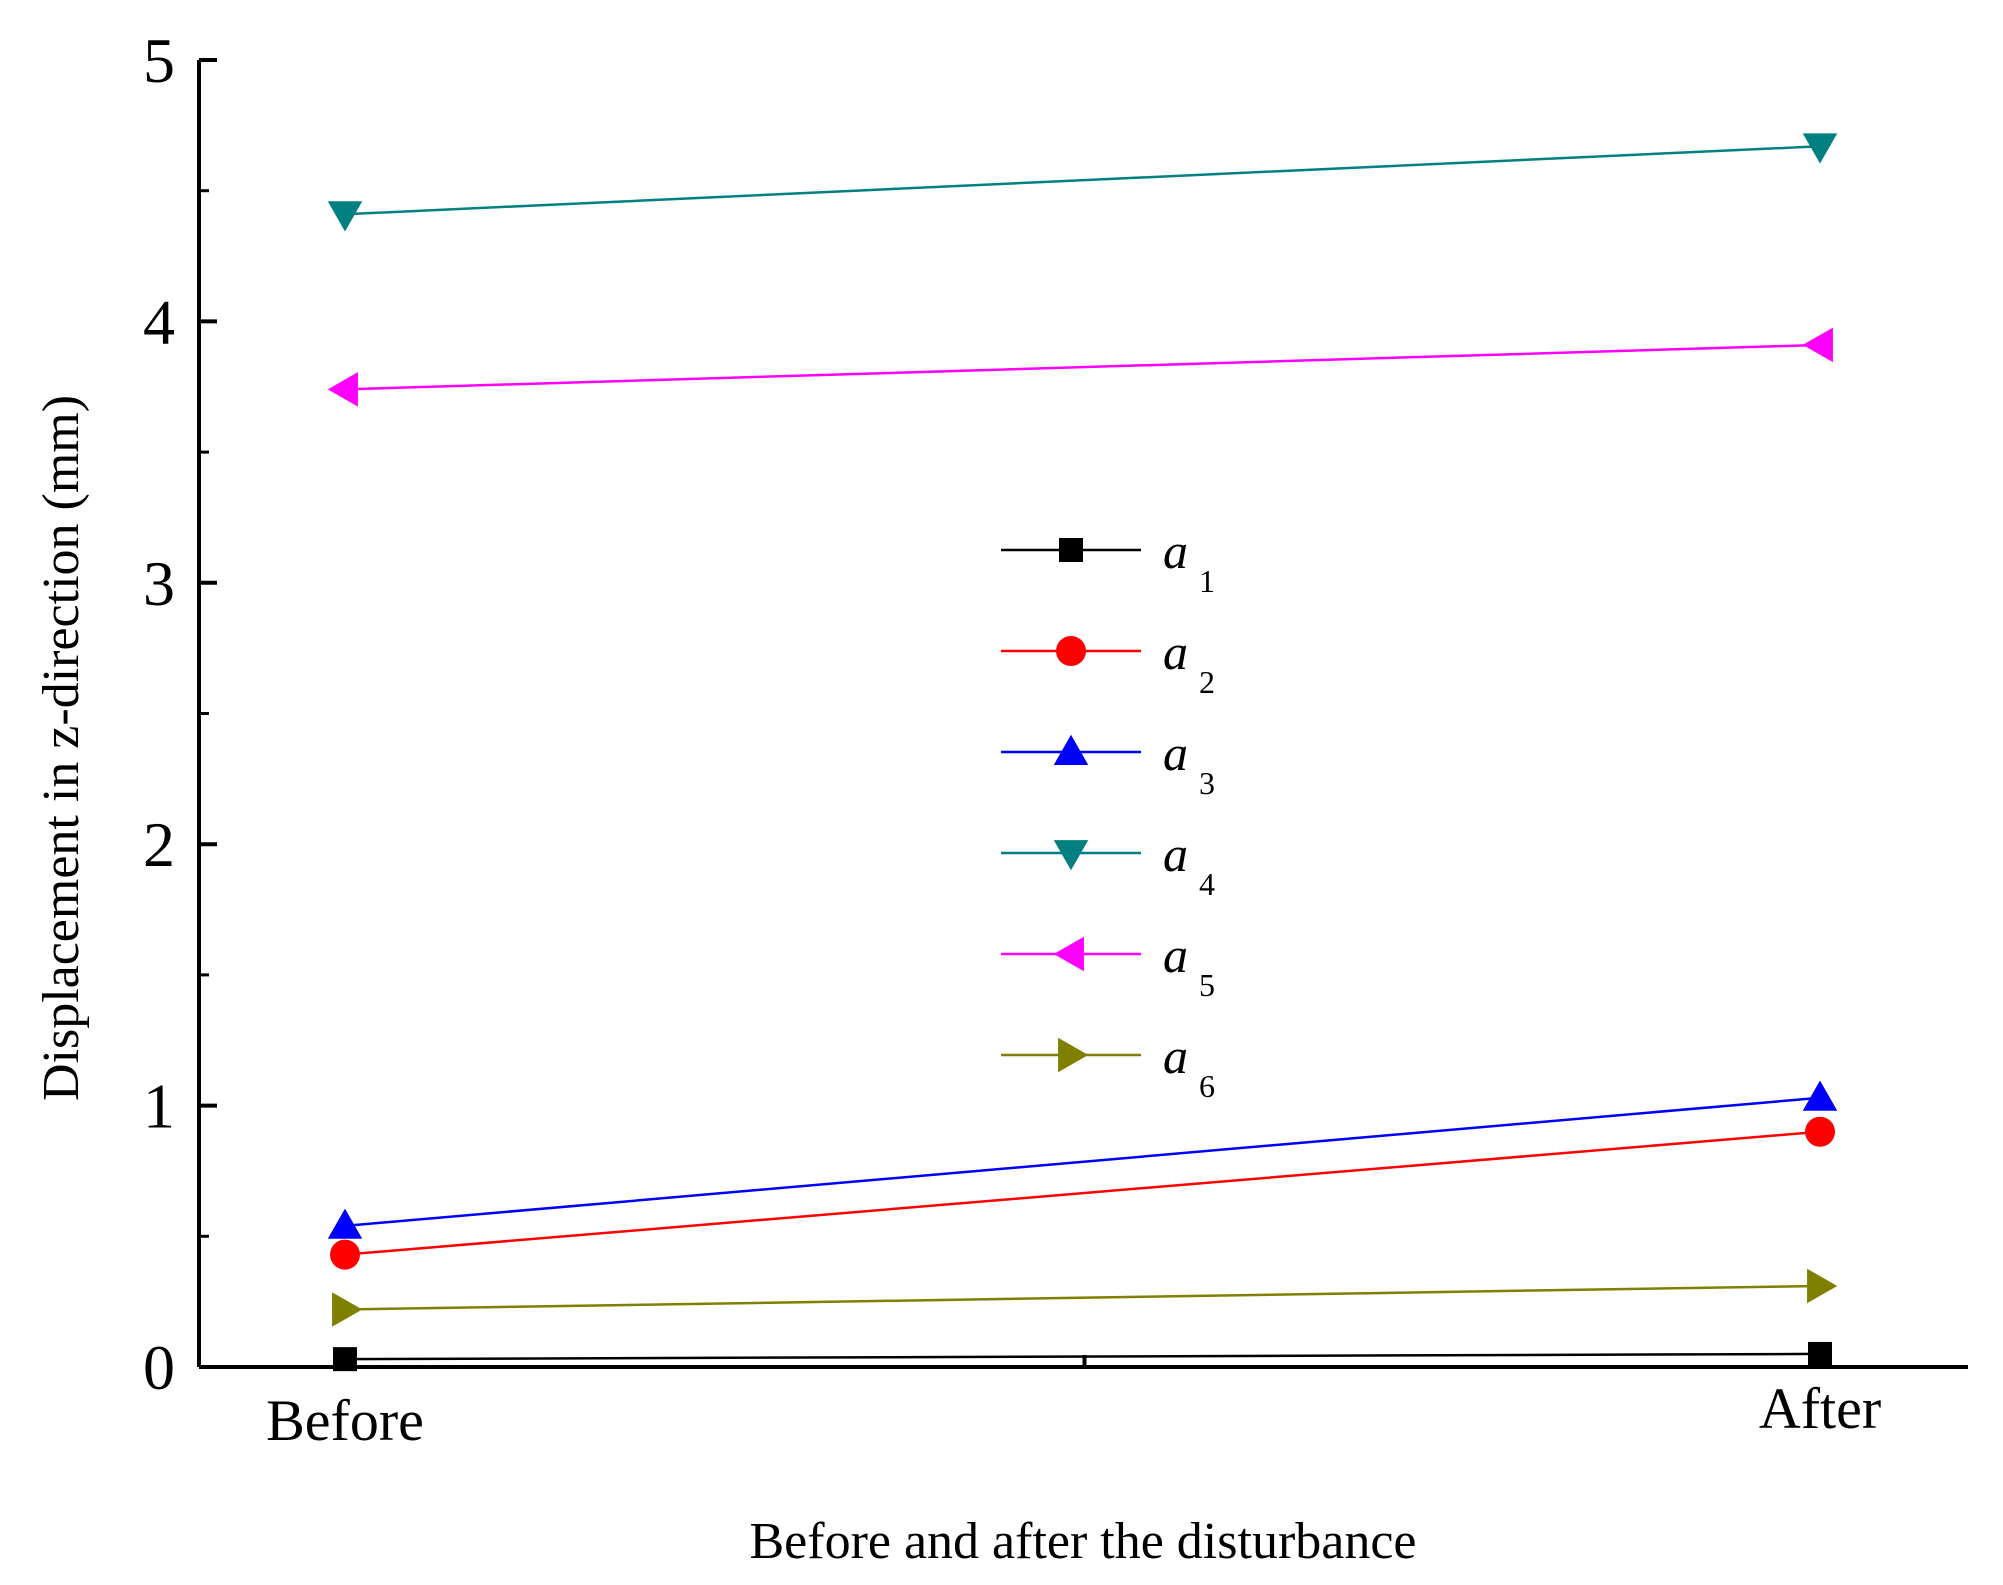  What do you see at coordinates (159, 60) in the screenshot?
I see `y-tick-label: 5` at bounding box center [159, 60].